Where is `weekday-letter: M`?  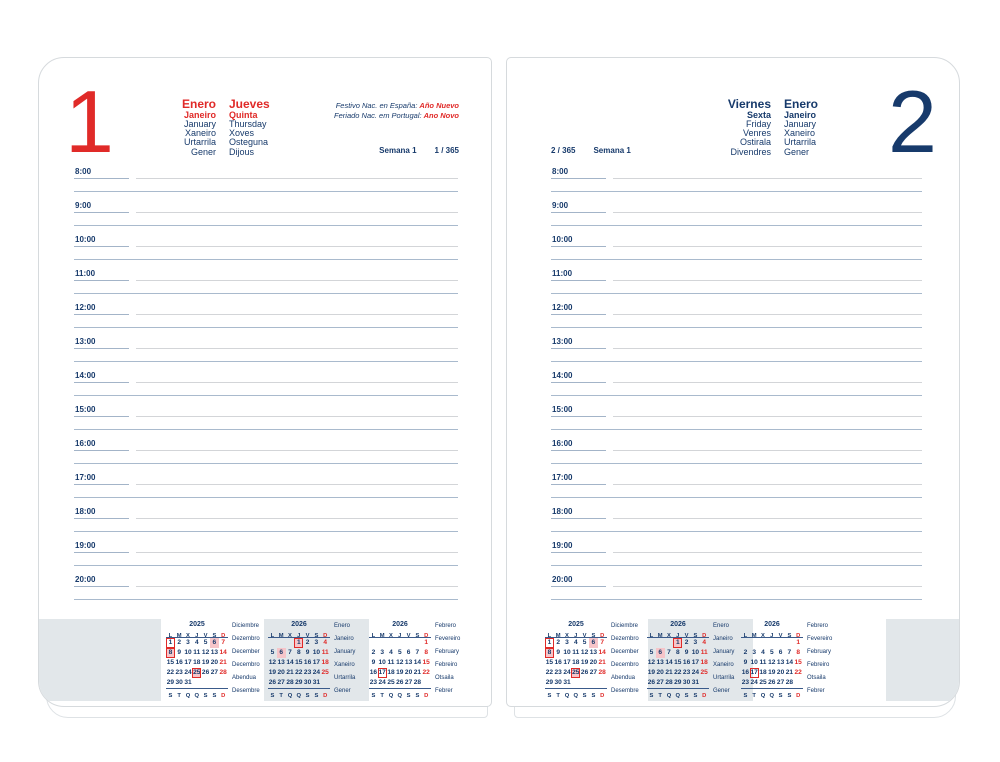
weekday-letter: M is located at coordinates (754, 636).